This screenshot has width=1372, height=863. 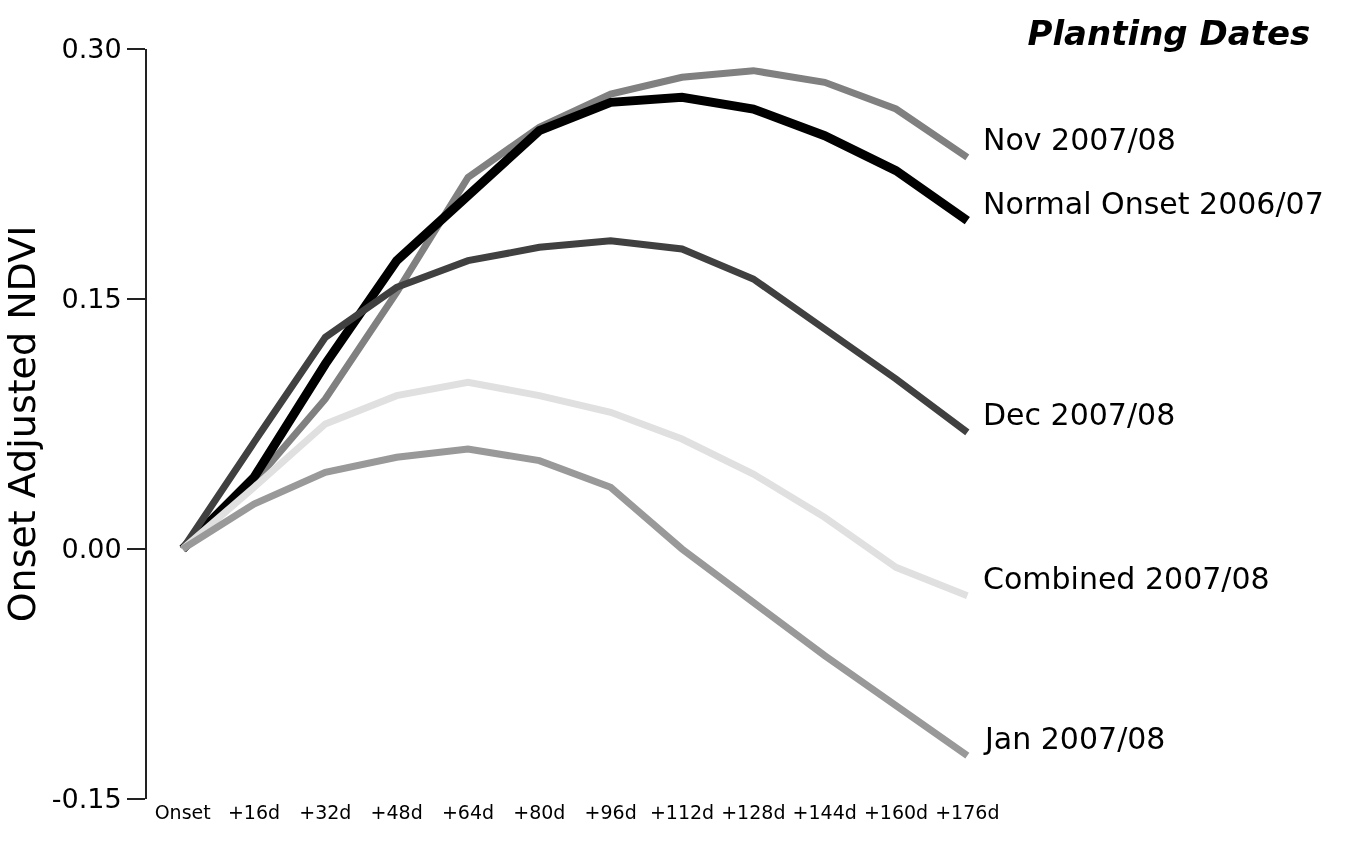 What do you see at coordinates (325, 812) in the screenshot?
I see `x-tick-label: +32d` at bounding box center [325, 812].